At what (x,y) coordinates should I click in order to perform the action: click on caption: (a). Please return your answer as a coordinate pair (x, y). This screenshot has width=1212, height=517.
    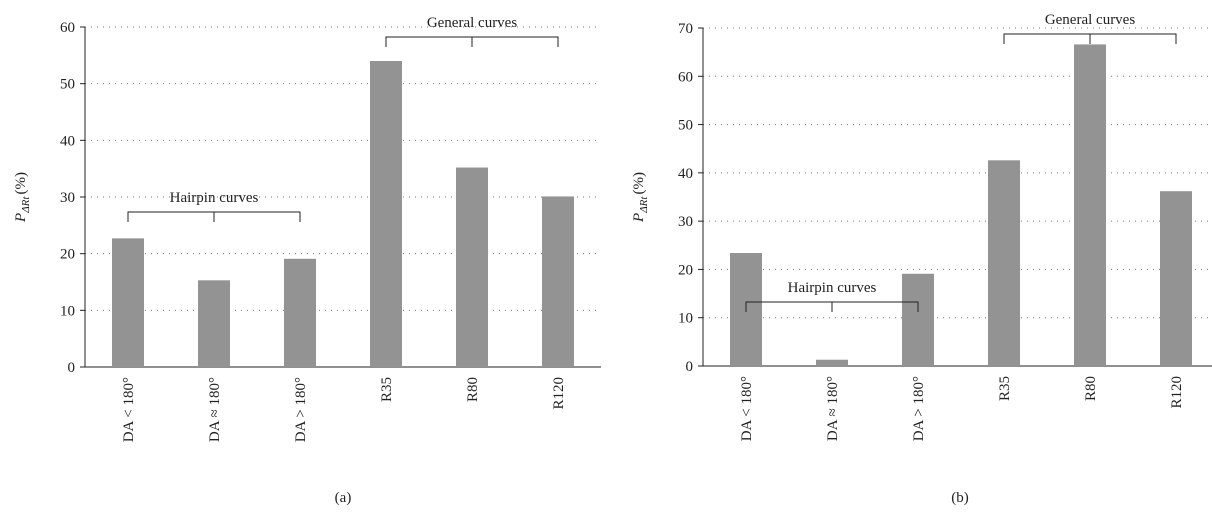
    Looking at the image, I should click on (343, 498).